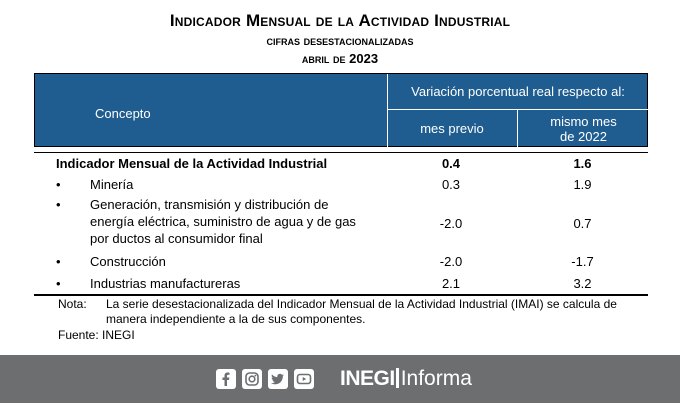  Describe the element at coordinates (176, 238) in the screenshot. I see `row-label-line: por ductos al consumidor final` at that location.